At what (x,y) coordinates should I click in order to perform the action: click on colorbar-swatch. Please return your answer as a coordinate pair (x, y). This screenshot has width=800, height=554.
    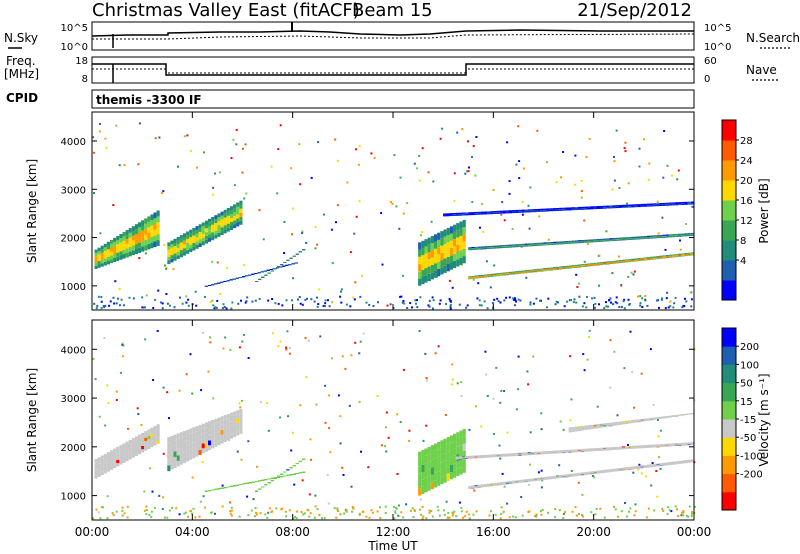
    Looking at the image, I should click on (729, 410).